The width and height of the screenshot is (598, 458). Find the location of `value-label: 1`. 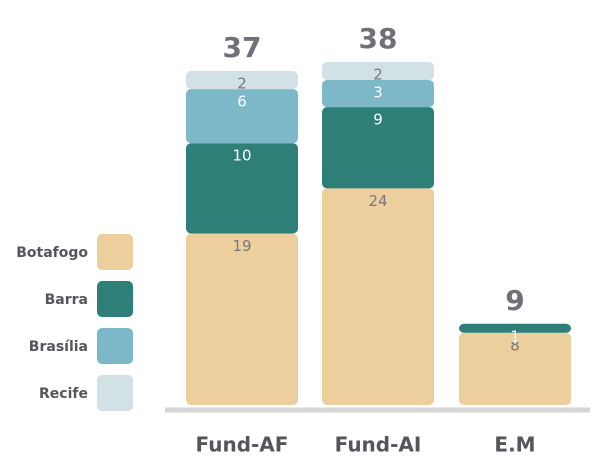

value-label: 1 is located at coordinates (515, 336).